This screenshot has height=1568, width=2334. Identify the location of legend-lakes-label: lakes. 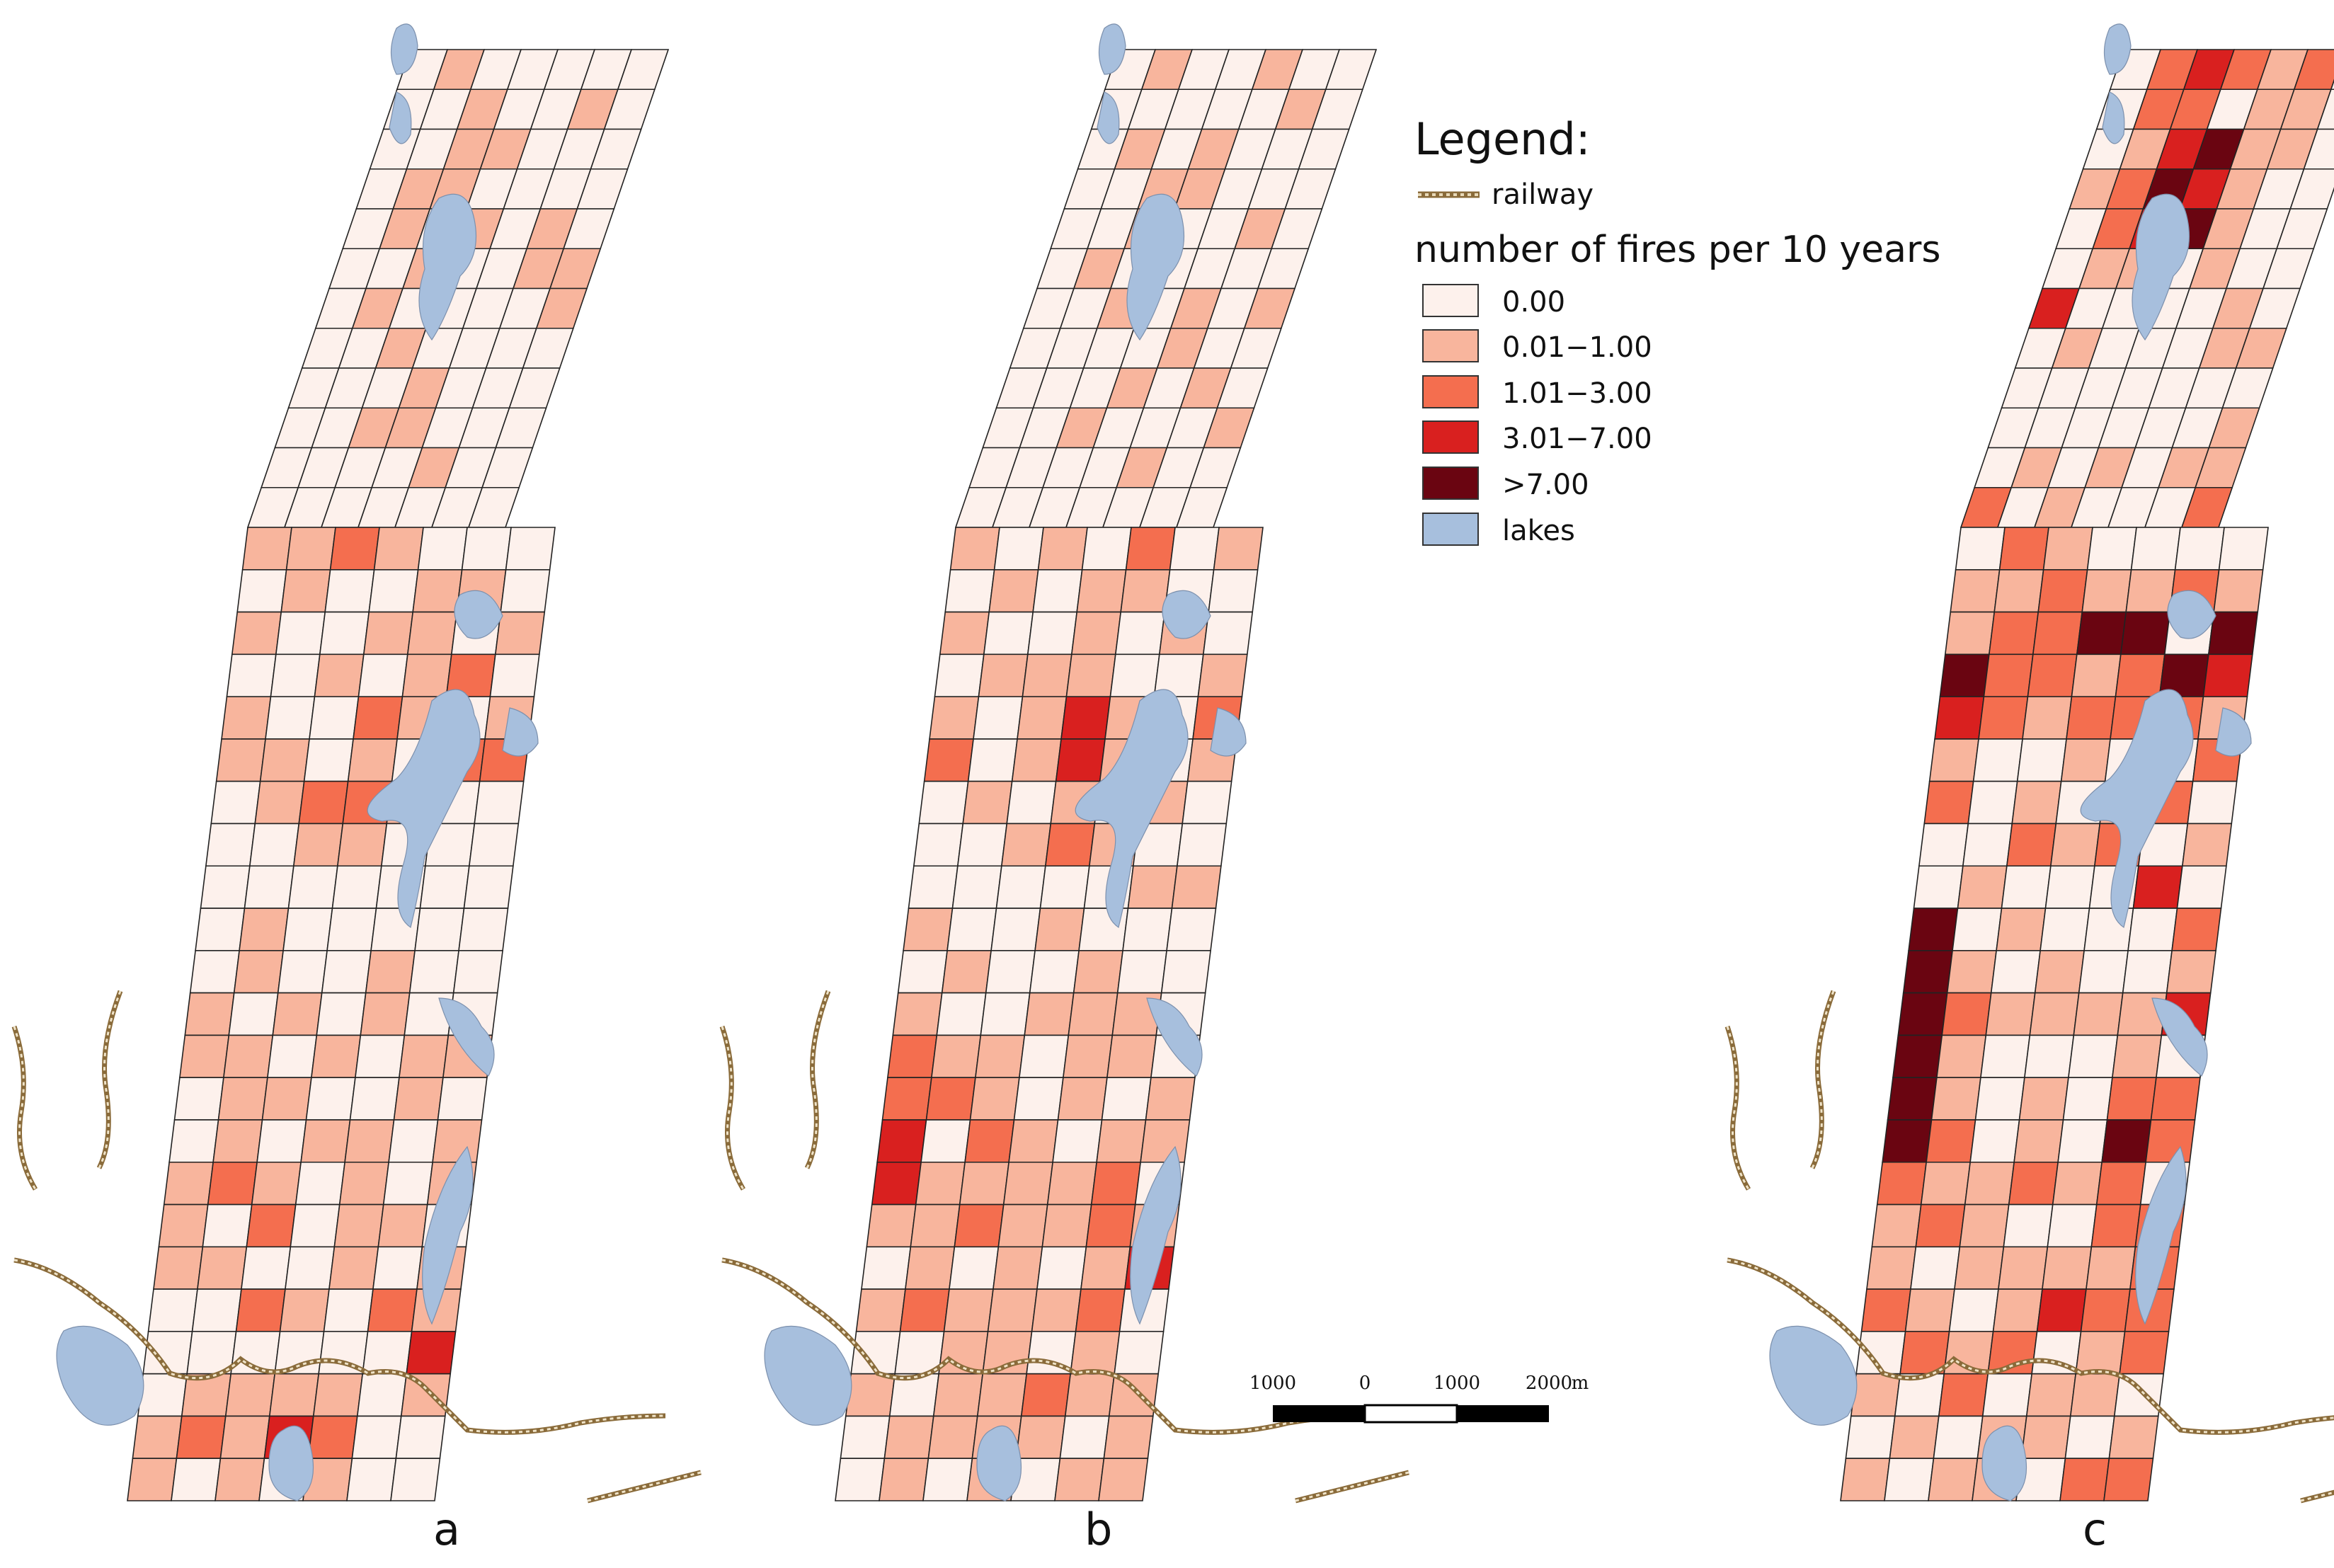
(1538, 531).